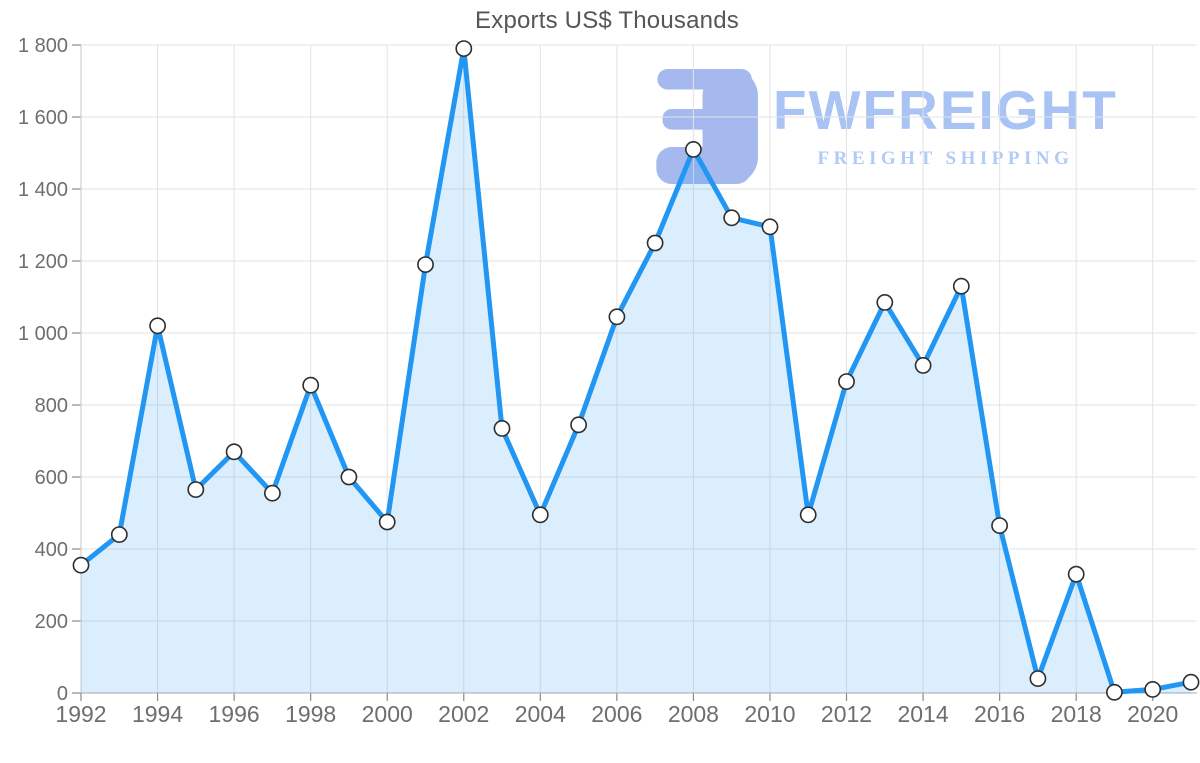 The image size is (1200, 763). What do you see at coordinates (272, 493) in the screenshot?
I see `data-point-1997` at bounding box center [272, 493].